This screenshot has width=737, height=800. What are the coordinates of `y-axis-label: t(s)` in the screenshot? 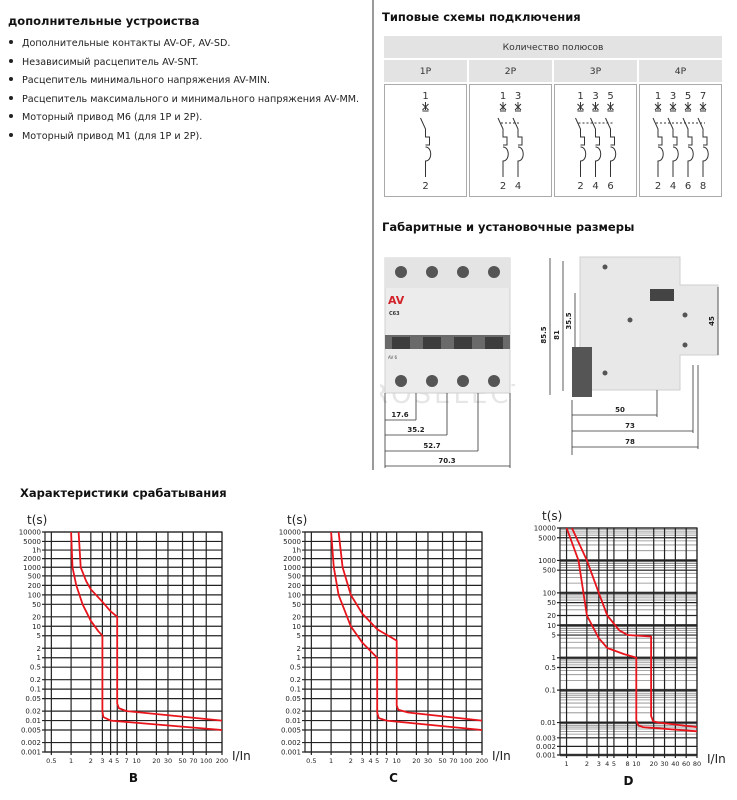 It's located at (552, 516).